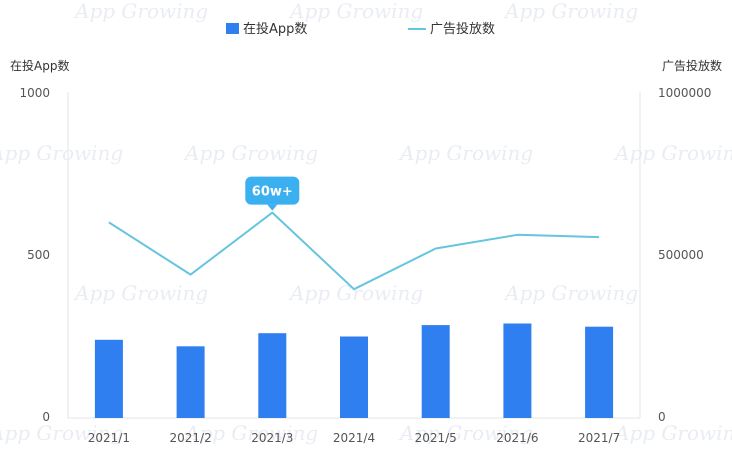 Image resolution: width=732 pixels, height=462 pixels. I want to click on left-tick-0: 0, so click(46, 417).